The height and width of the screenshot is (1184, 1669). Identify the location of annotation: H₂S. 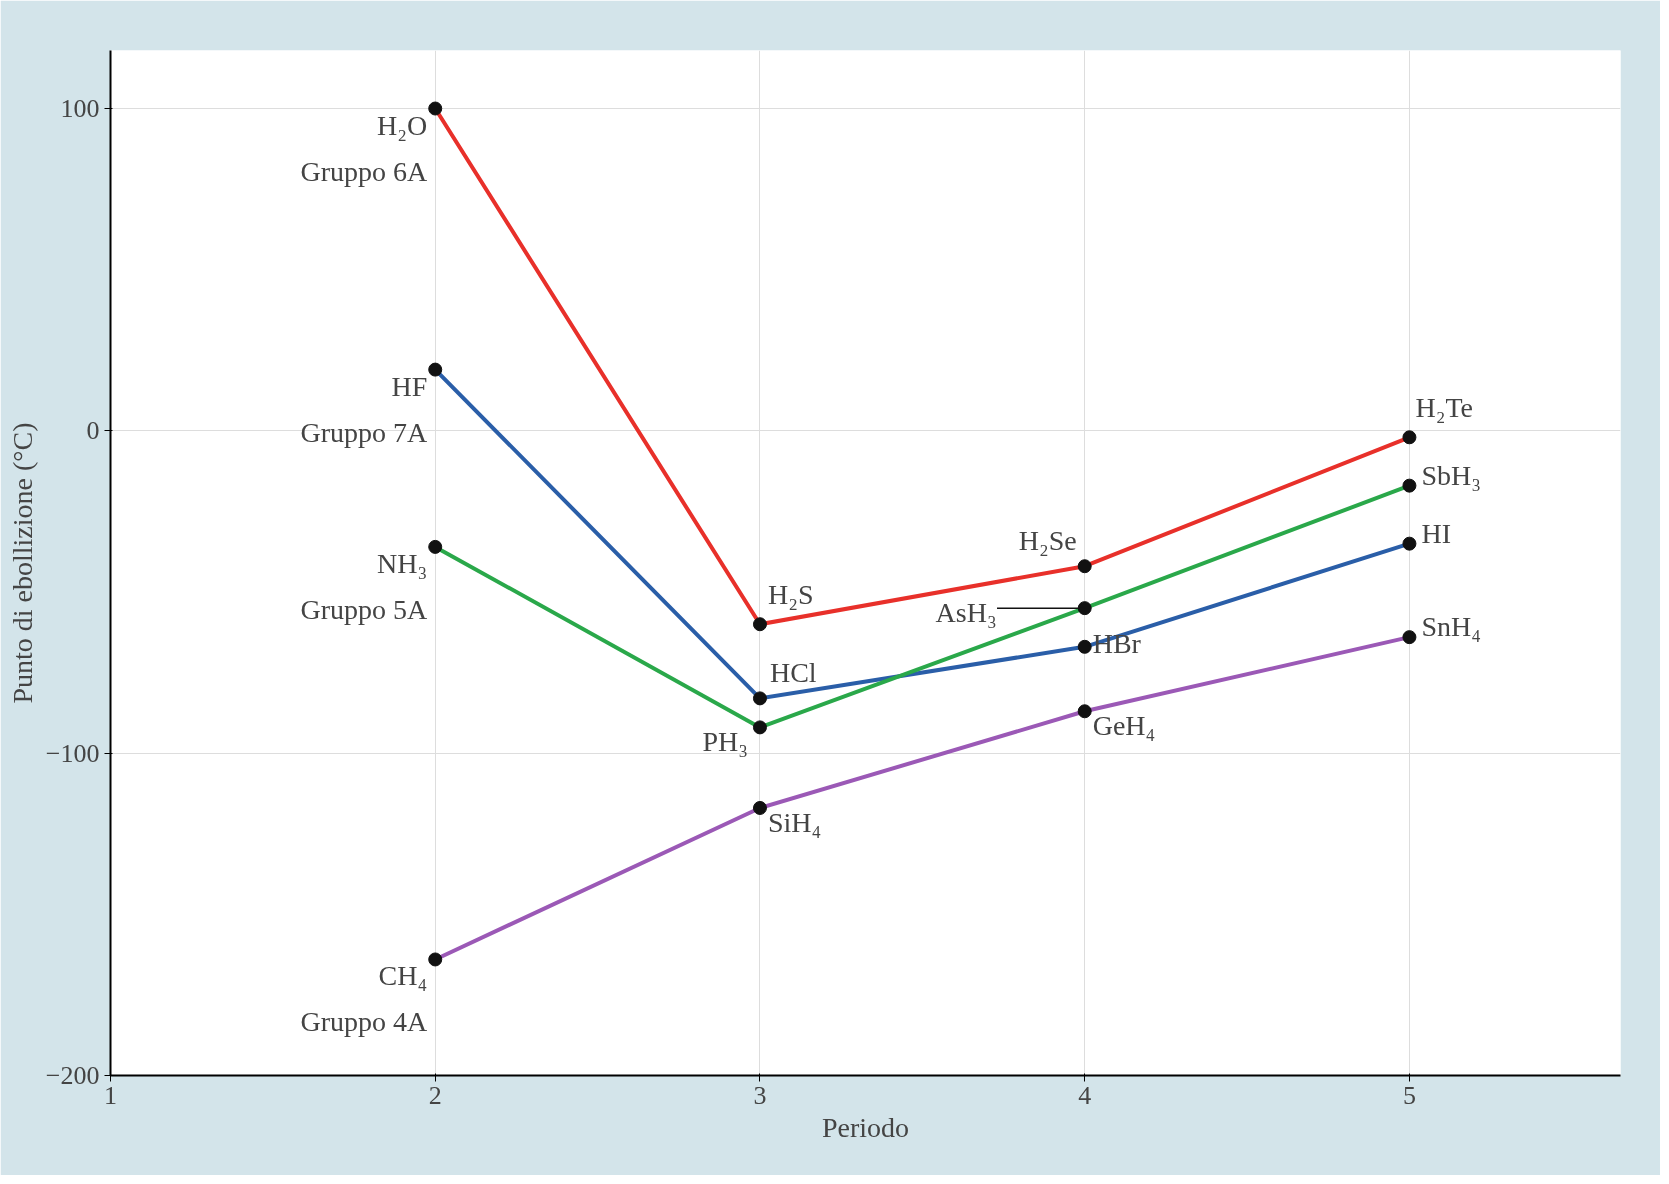
(790, 595).